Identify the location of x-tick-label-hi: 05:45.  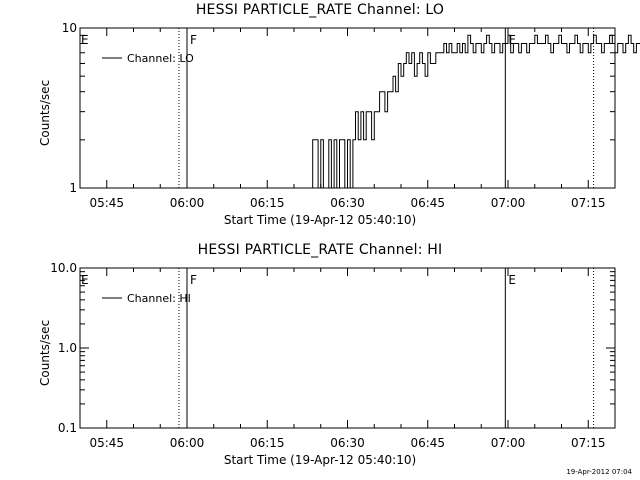
(106, 443).